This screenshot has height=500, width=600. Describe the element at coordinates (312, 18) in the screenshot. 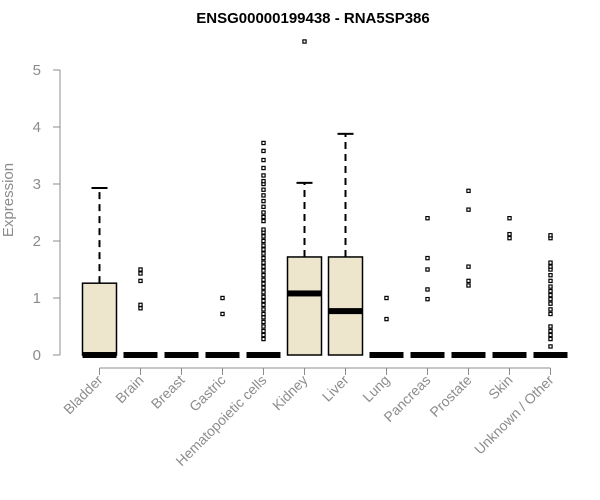

I see `chart-title: ENSG00000199438 - RNA5SP386` at that location.